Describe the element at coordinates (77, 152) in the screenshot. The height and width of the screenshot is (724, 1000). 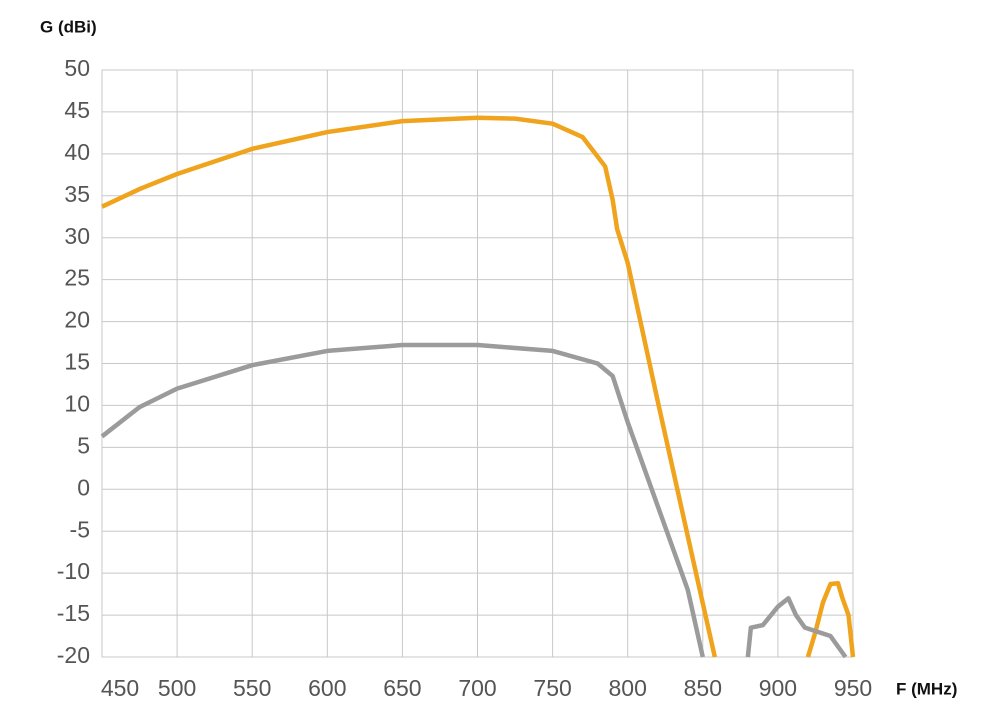
I see `y-tick-label: 40` at that location.